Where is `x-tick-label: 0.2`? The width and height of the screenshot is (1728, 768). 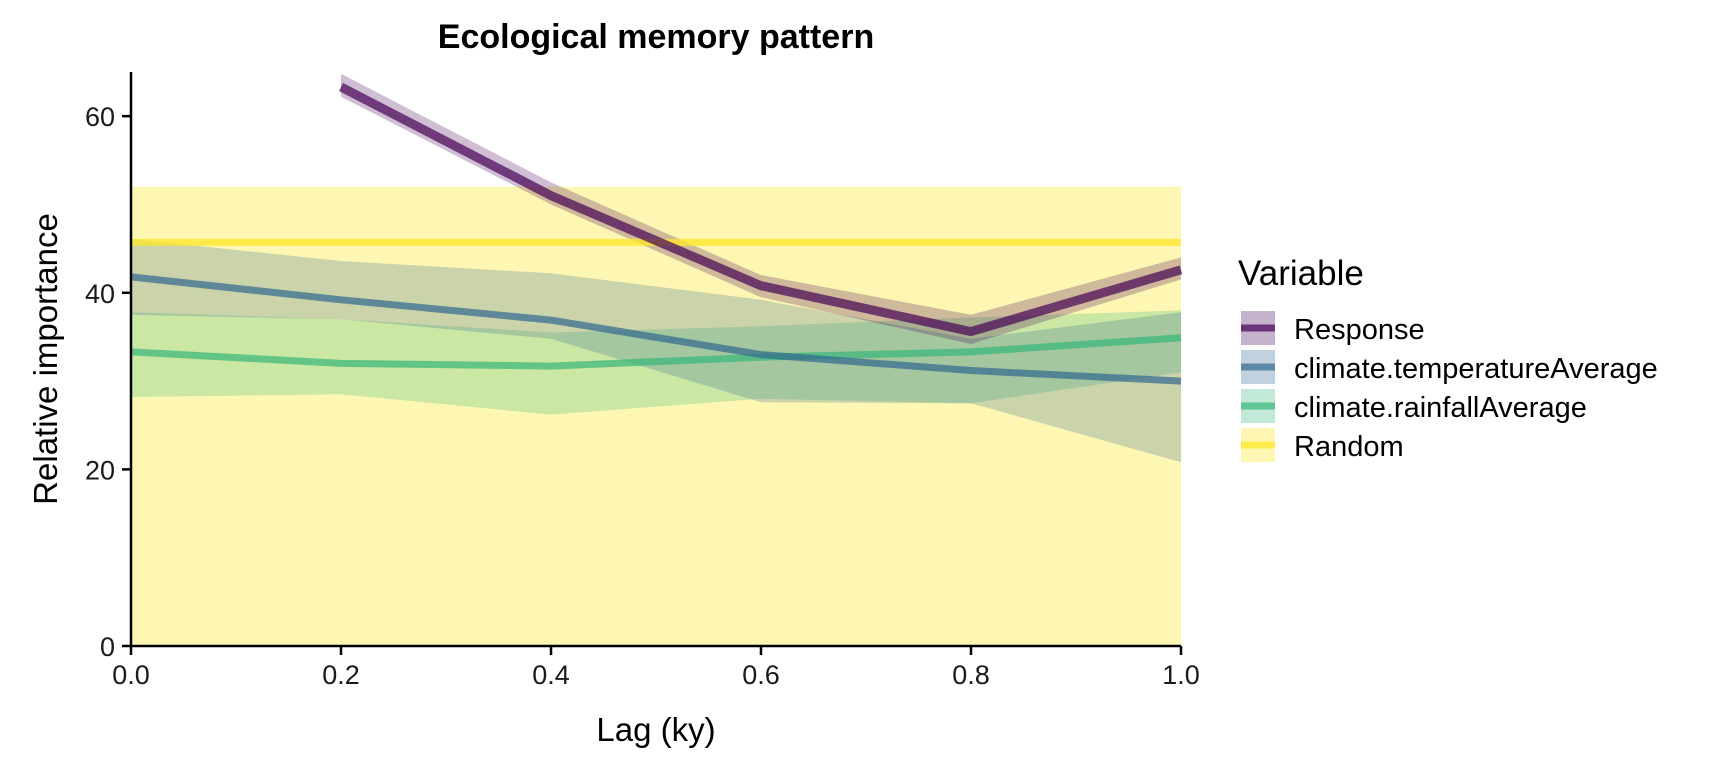 x-tick-label: 0.2 is located at coordinates (341, 675).